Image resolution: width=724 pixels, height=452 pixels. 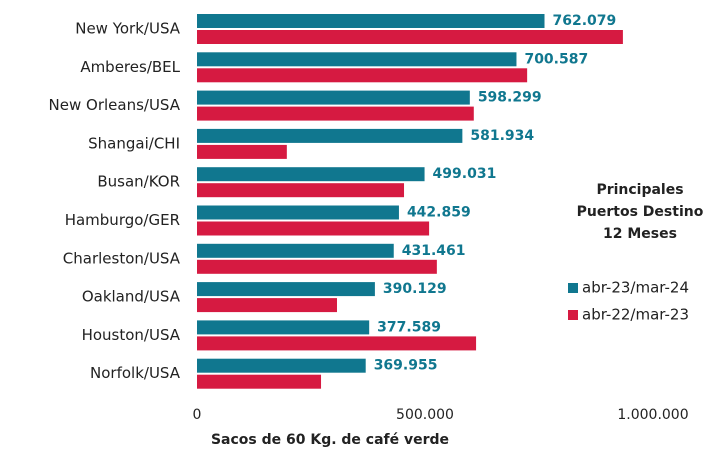 What do you see at coordinates (635, 288) in the screenshot?
I see `legend-label: abr-23/mar-24` at bounding box center [635, 288].